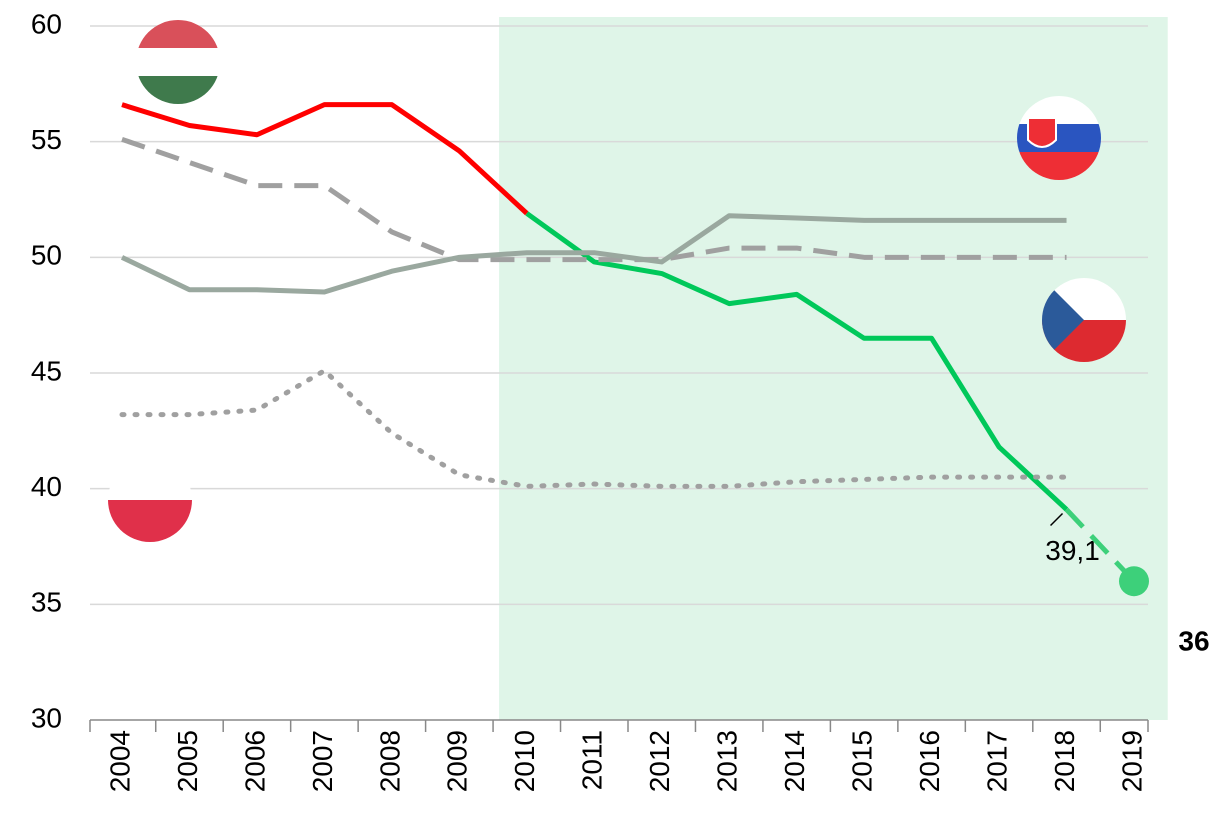  I want to click on flag-hungary, so click(178, 62).